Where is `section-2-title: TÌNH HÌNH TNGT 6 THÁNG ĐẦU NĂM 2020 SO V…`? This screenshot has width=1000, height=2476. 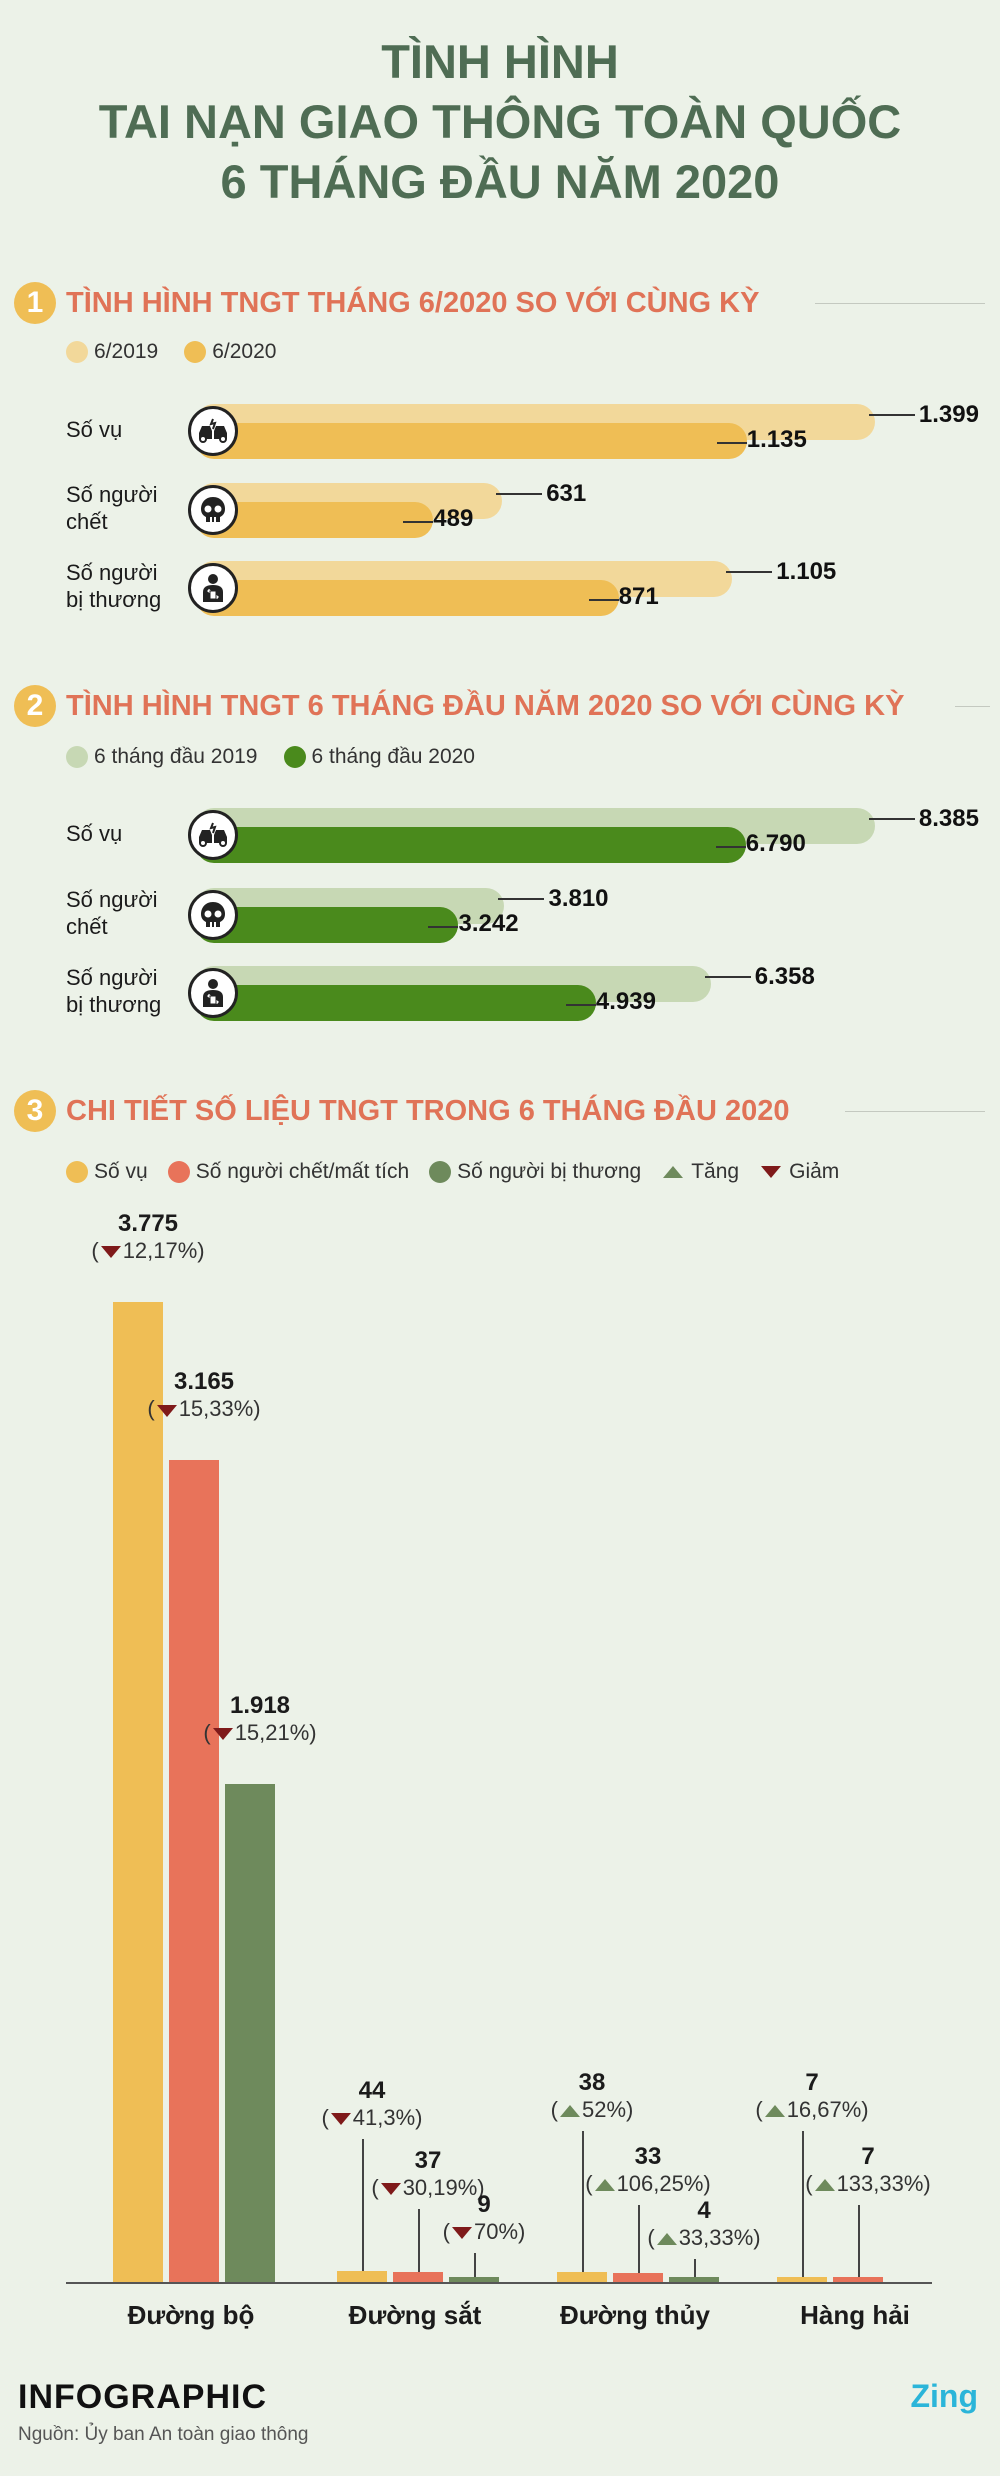 section-2-title: TÌNH HÌNH TNGT 6 THÁNG ĐẦU NĂM 2020 SO V… is located at coordinates (485, 705).